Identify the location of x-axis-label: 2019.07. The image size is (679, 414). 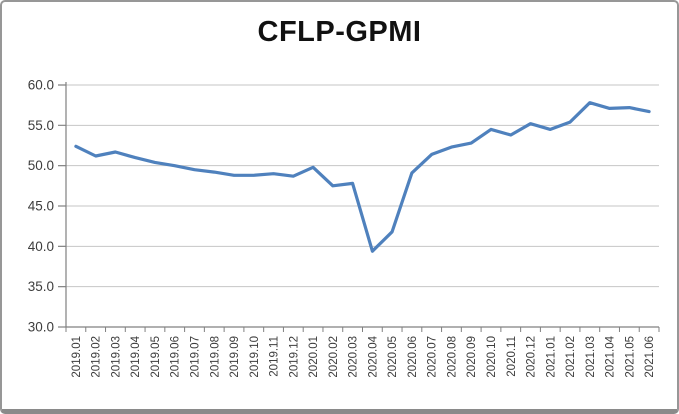
(195, 357).